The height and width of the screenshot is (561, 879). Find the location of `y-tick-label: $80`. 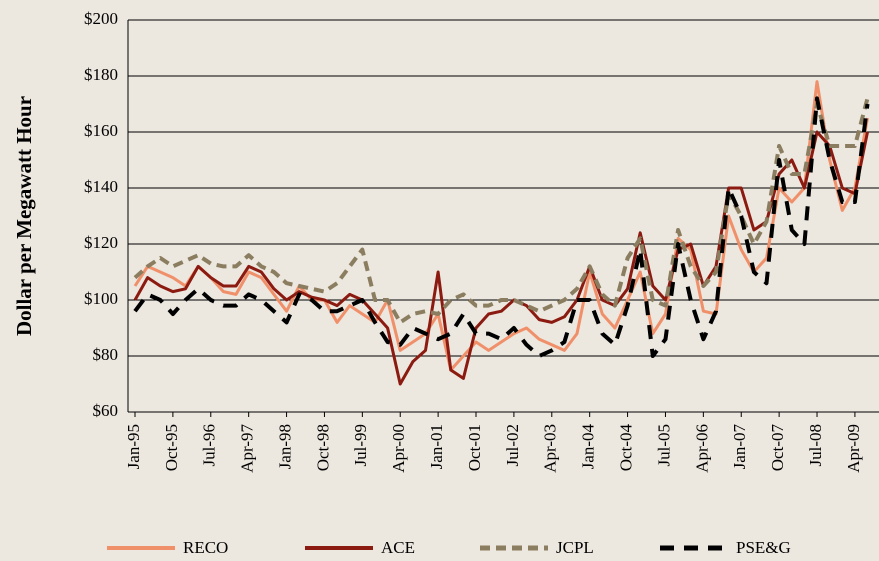

y-tick-label: $80 is located at coordinates (106, 354).